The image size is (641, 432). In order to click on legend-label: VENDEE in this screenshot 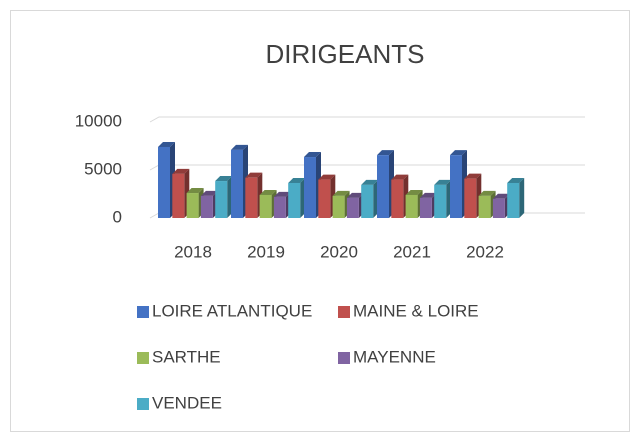, I will do `click(187, 402)`.